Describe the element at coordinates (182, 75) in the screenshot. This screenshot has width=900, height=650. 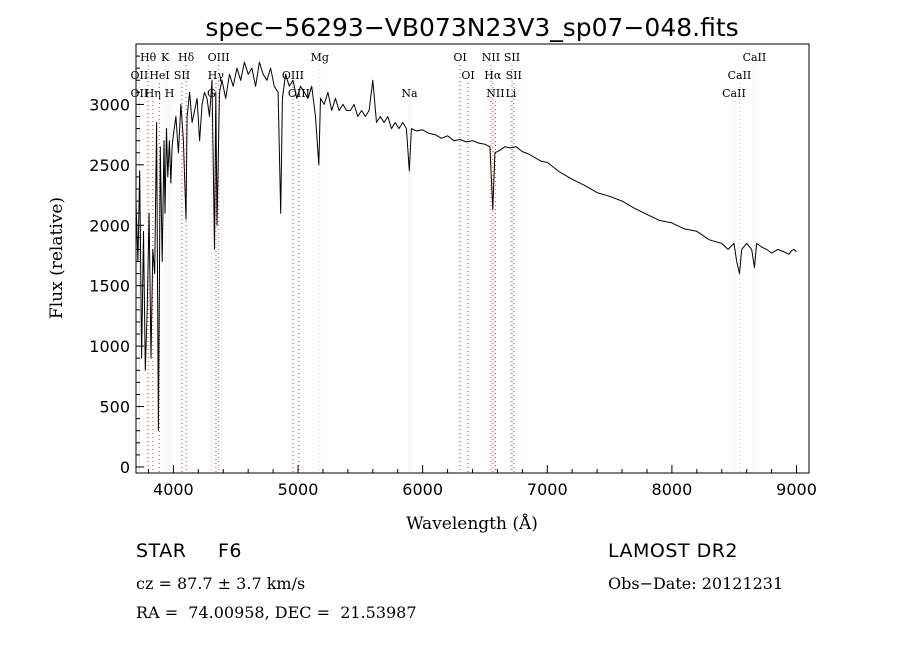
I see `marker-label-7: SII` at that location.